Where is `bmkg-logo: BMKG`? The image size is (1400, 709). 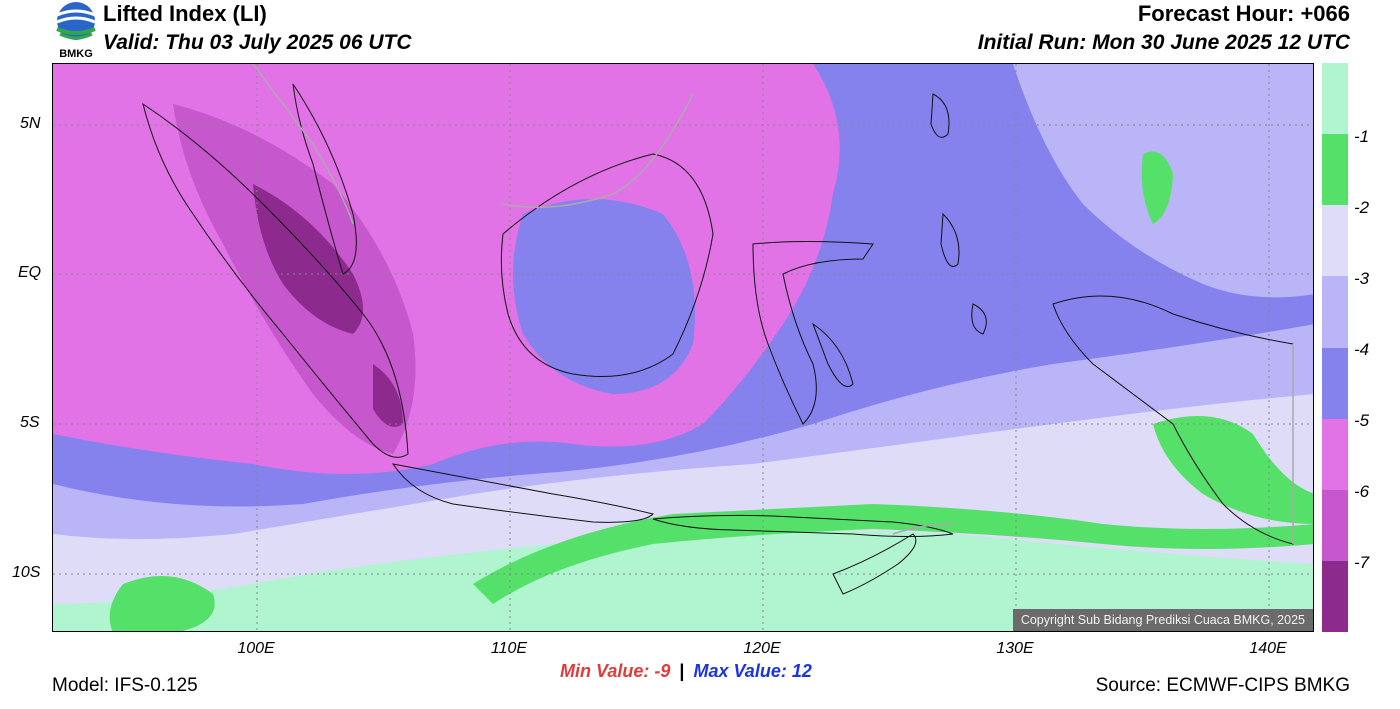 bmkg-logo: BMKG is located at coordinates (76, 30).